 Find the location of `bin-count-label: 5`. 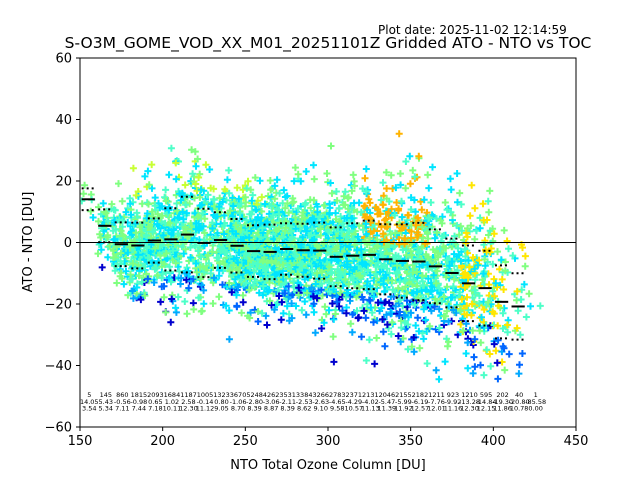

bin-count-label: 5 is located at coordinates (89, 395).